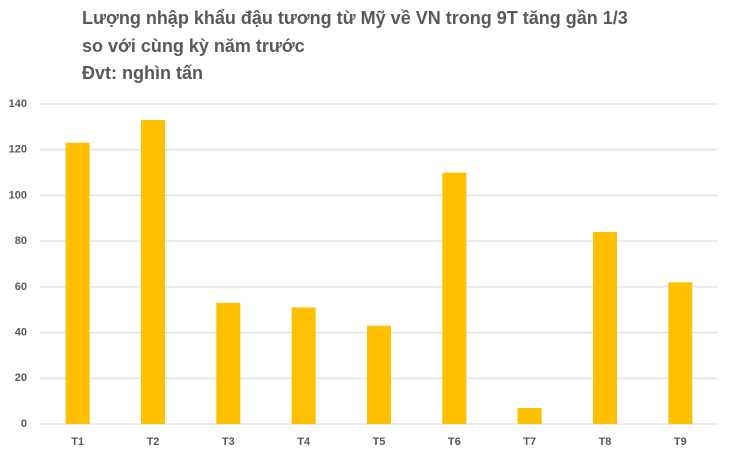 The height and width of the screenshot is (456, 731). Describe the element at coordinates (77, 442) in the screenshot. I see `x-tick-label: T1` at that location.